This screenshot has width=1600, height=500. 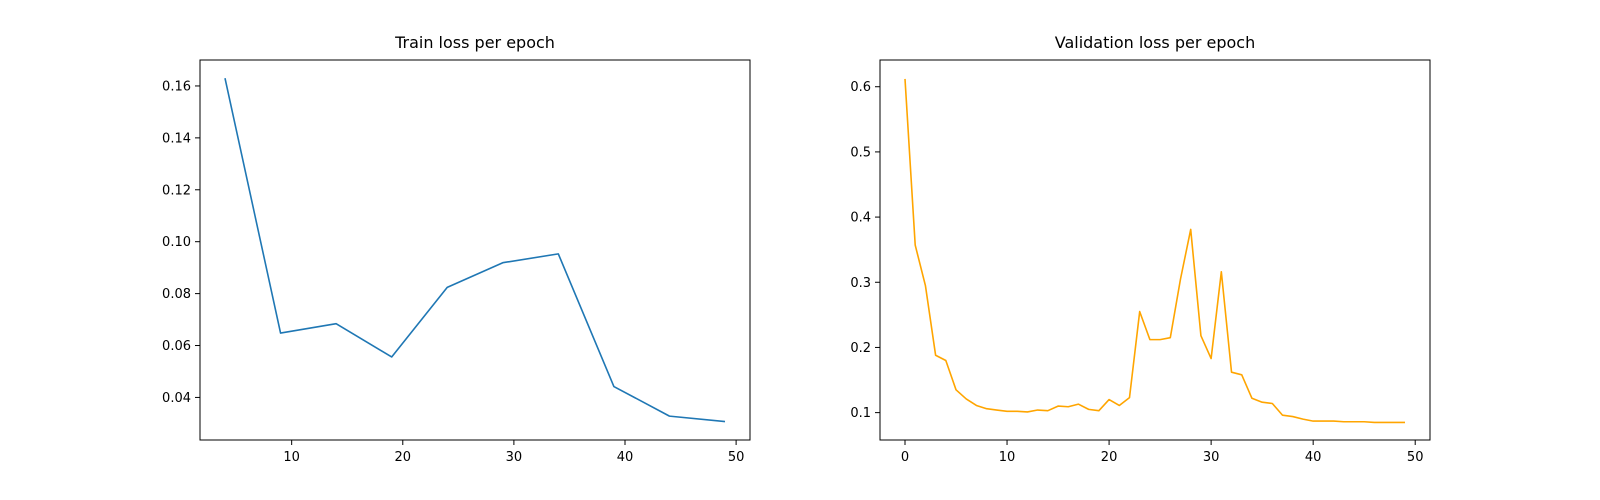 What do you see at coordinates (176, 346) in the screenshot?
I see `y-tick-label: 0.06` at bounding box center [176, 346].